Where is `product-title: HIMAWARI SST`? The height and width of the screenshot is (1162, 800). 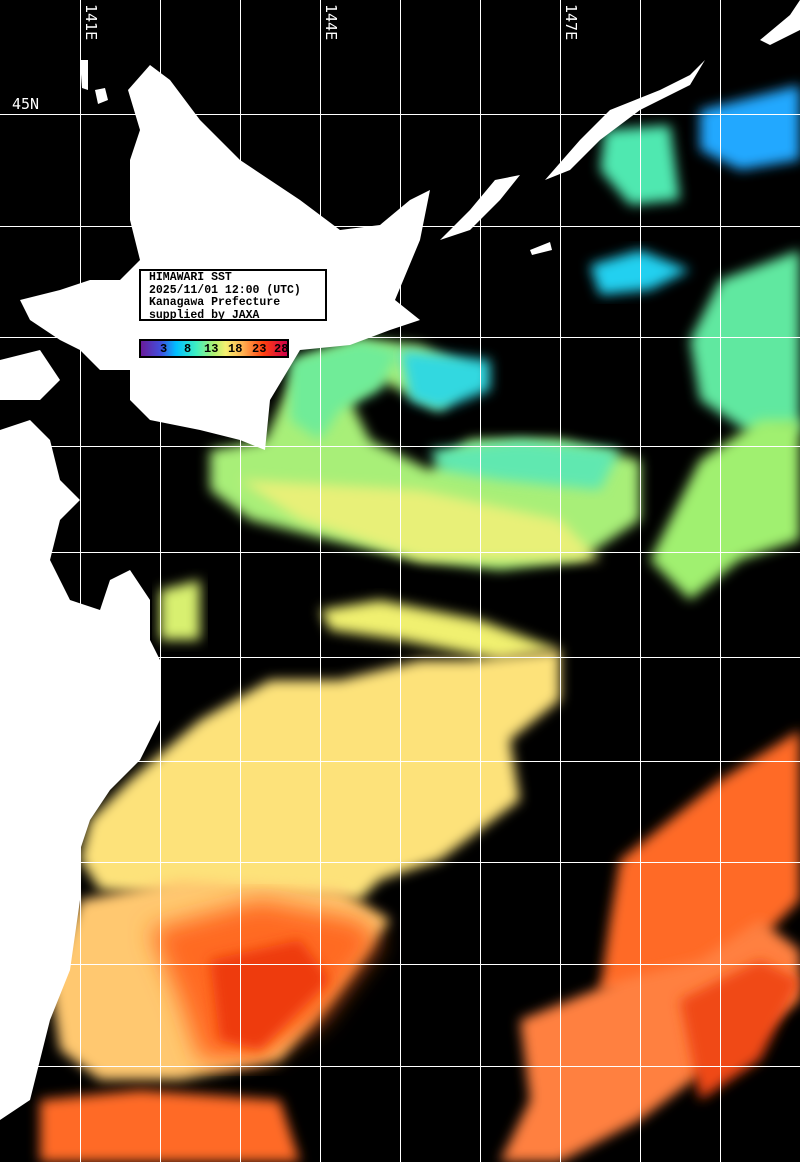
product-title: HIMAWARI SST is located at coordinates (190, 277).